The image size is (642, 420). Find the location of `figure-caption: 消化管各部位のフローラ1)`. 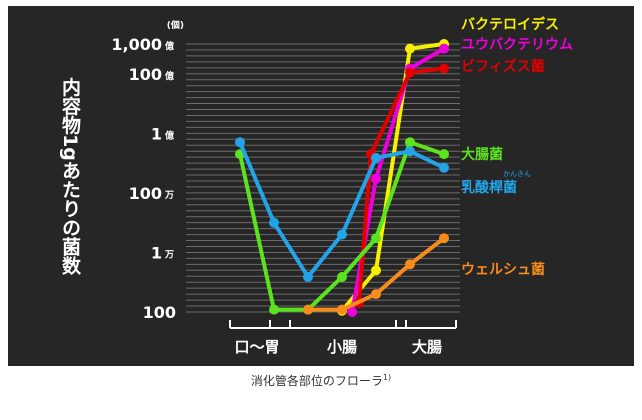

figure-caption: 消化管各部位のフローラ1) is located at coordinates (321, 380).